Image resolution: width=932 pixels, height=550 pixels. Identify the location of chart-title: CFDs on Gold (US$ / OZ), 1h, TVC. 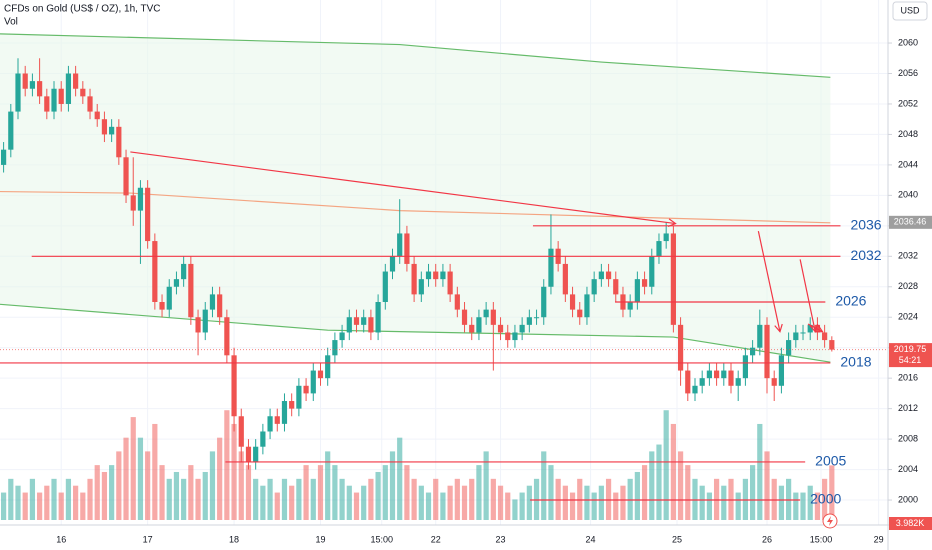
(82, 9).